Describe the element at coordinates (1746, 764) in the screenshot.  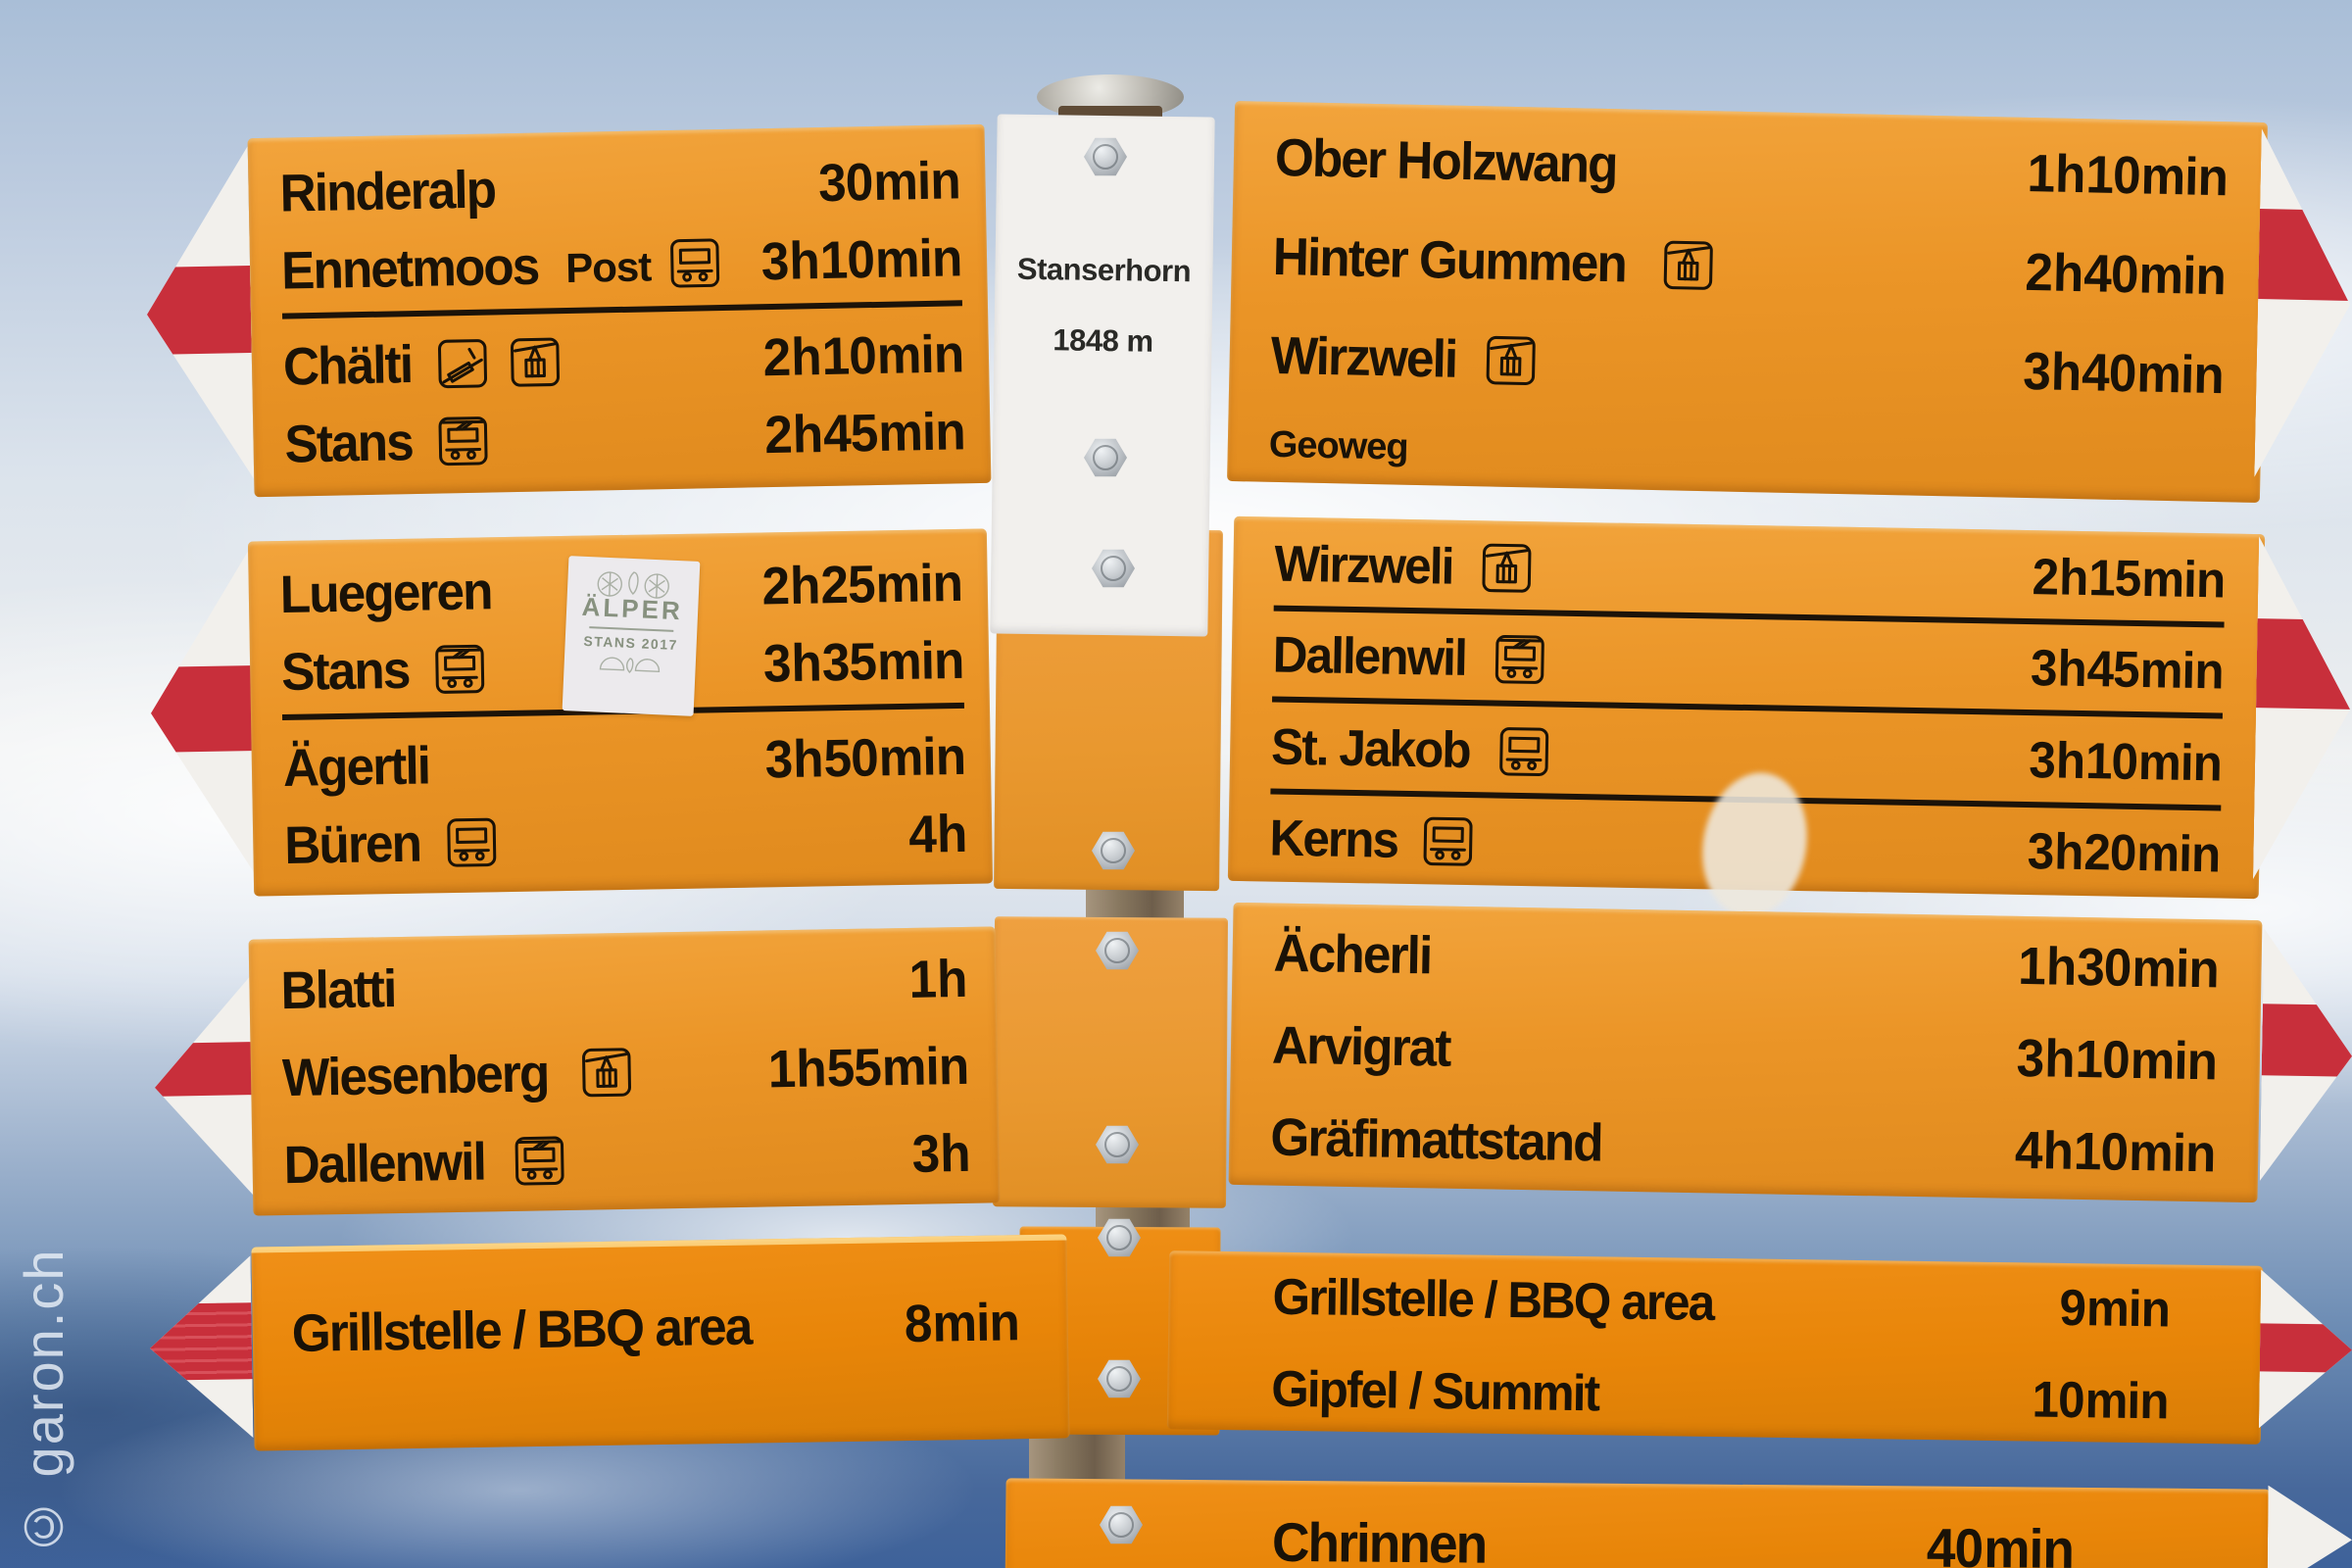
I see `destination-row: St. Jakob 3 h 10 min` at that location.